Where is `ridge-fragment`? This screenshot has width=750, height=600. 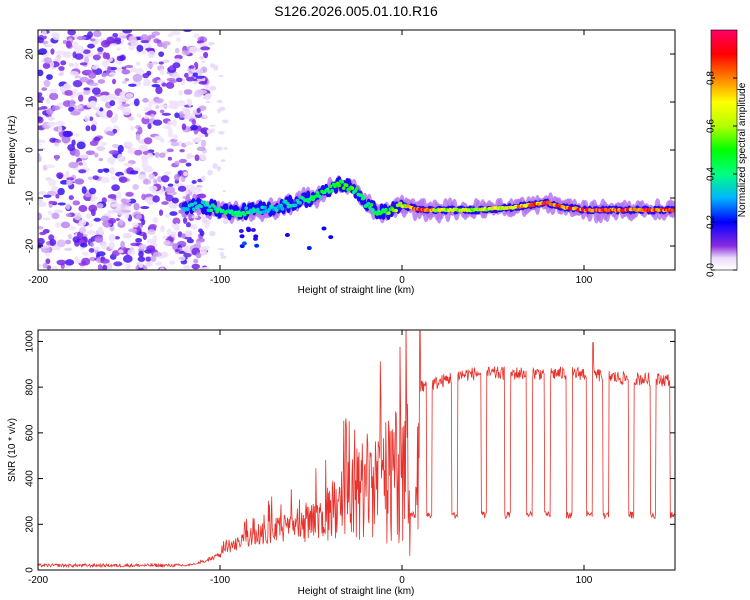 ridge-fragment is located at coordinates (256, 236).